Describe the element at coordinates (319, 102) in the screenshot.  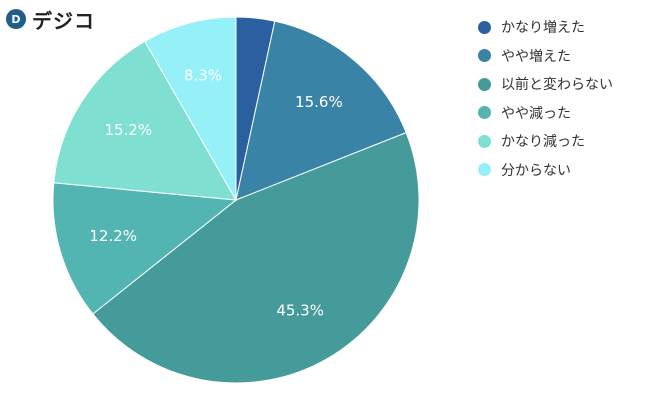
I see `slice-data-label: 15.6%` at that location.